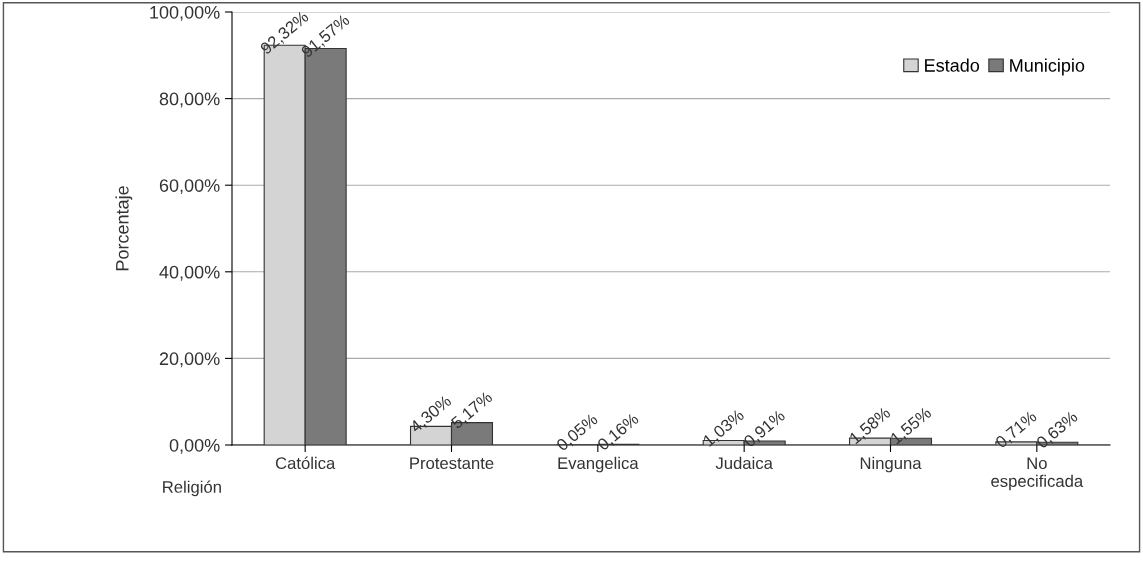 This screenshot has height=563, width=1143. Describe the element at coordinates (952, 65) in the screenshot. I see `legend-label: Estado` at that location.